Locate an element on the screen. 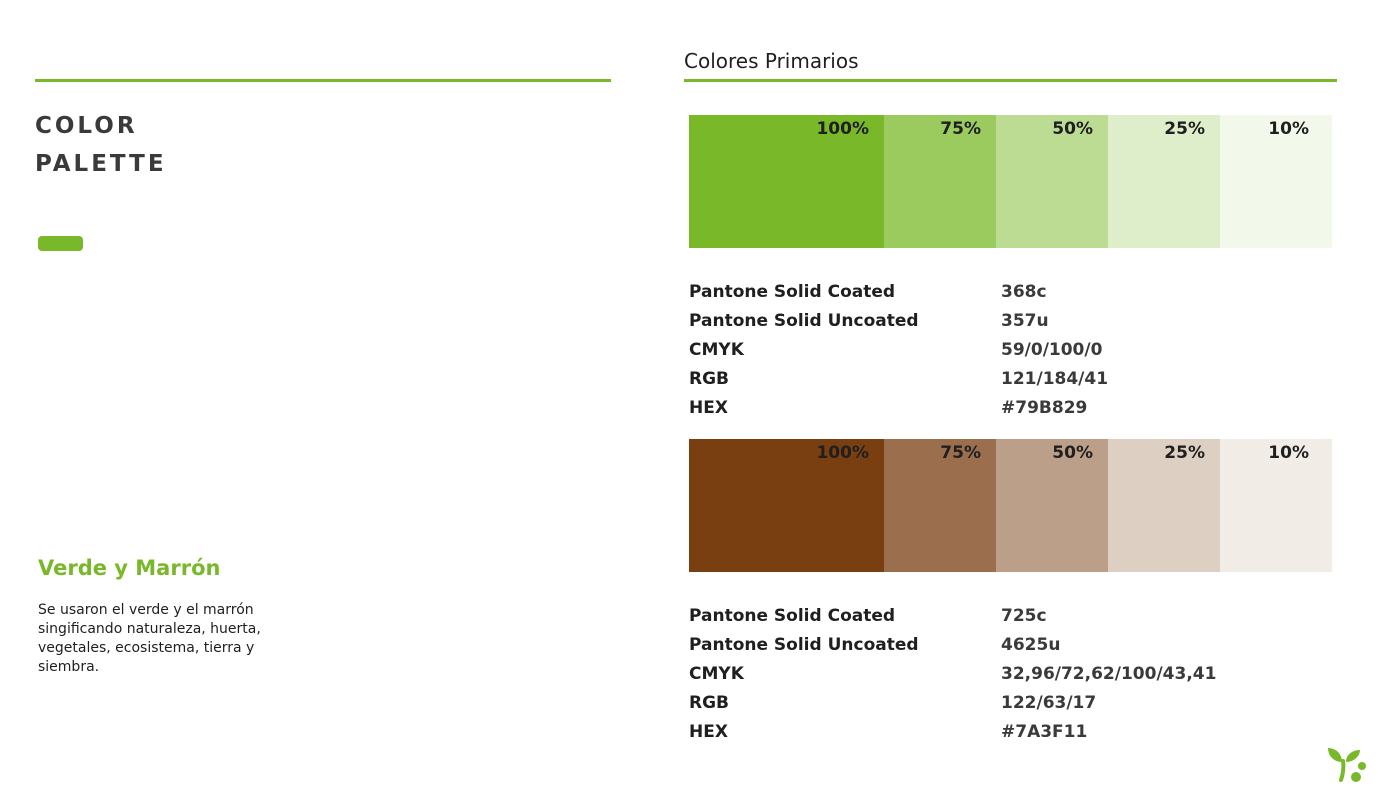 This screenshot has width=1400, height=800. spec-row-hex: HEX #79B829 is located at coordinates (1009, 407).